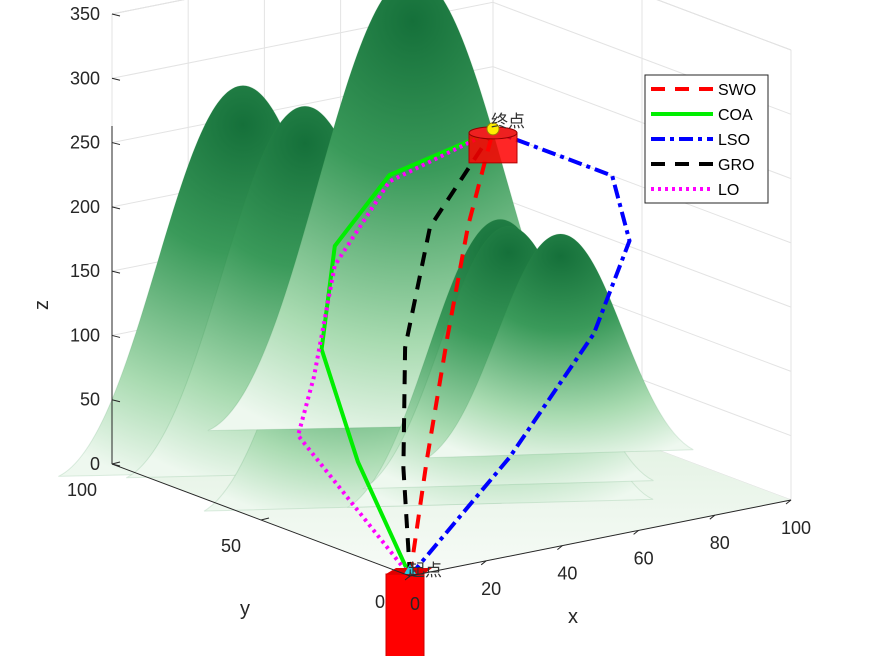  Describe the element at coordinates (85, 271) in the screenshot. I see `z-tick-label: 150` at that location.